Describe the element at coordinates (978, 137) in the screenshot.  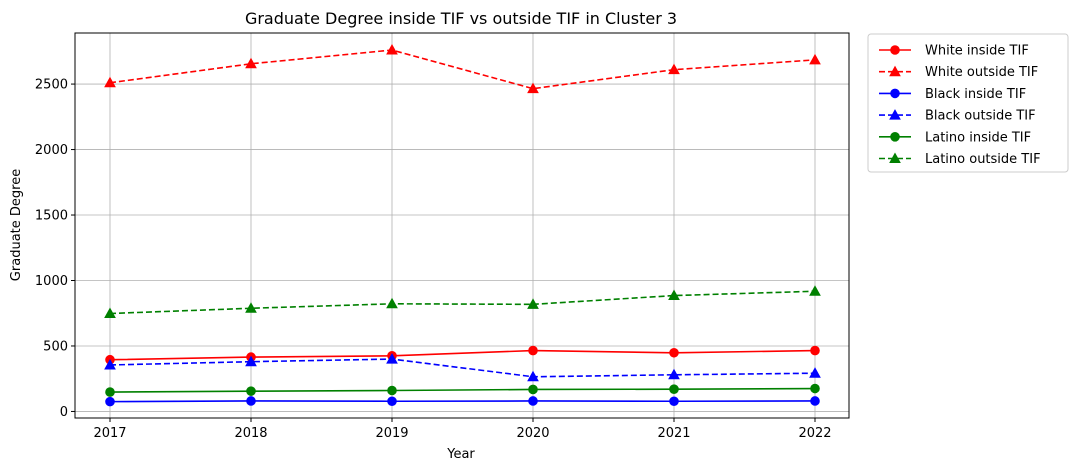
I see `legend-label: Latino inside TIF` at that location.